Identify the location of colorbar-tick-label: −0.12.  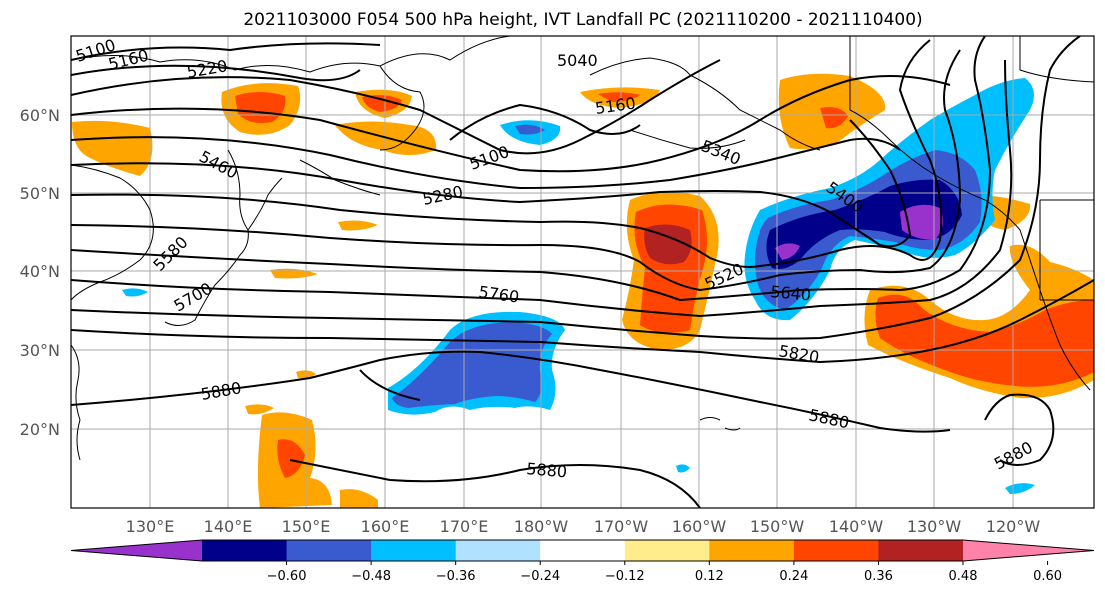
(625, 576).